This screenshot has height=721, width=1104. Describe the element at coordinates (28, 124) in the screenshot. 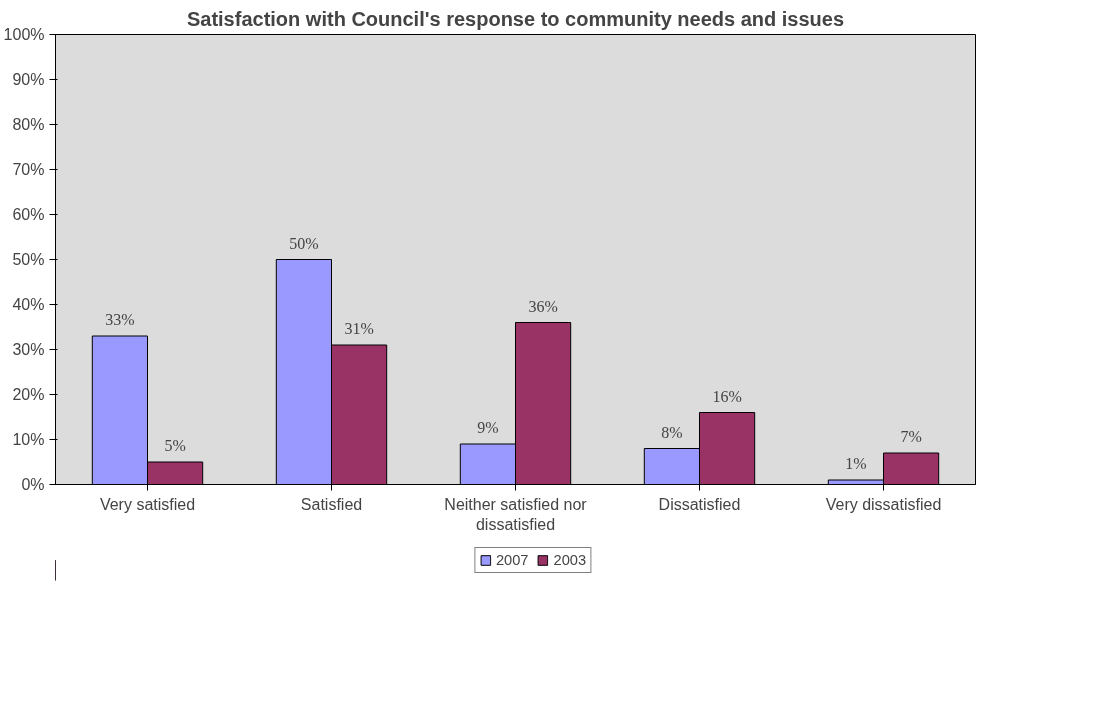

I see `y-tick-label: 80%` at that location.